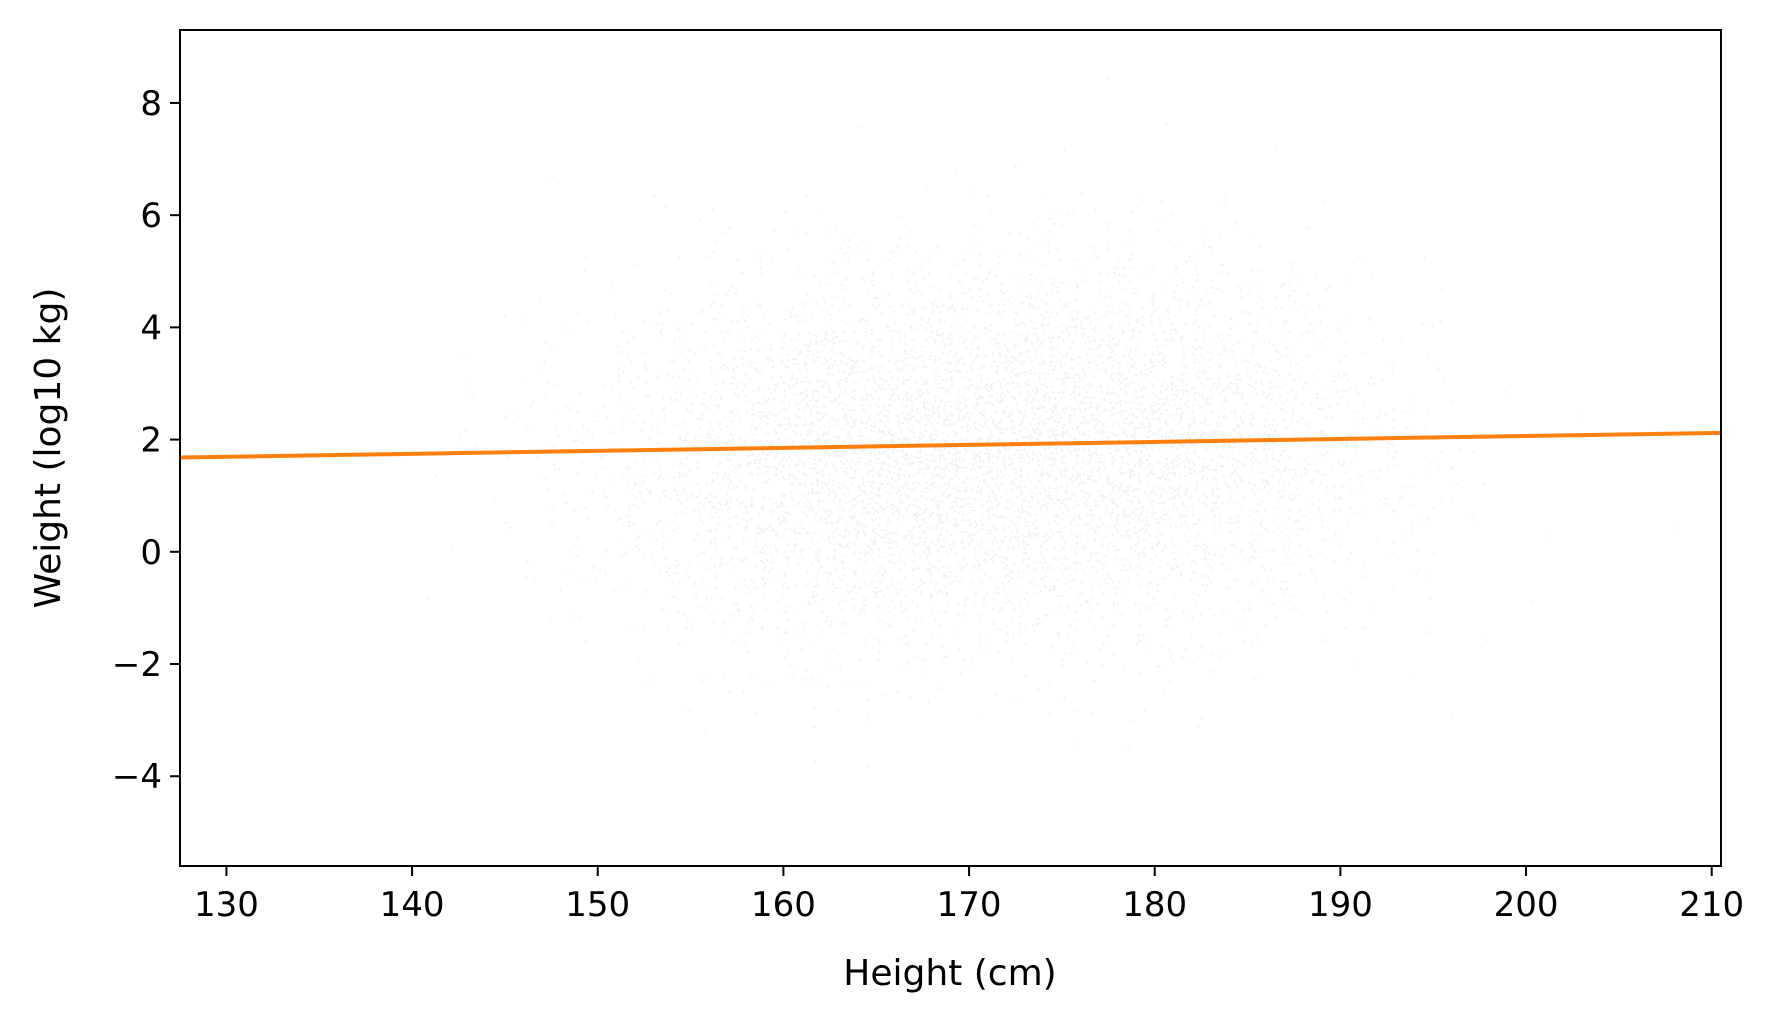 The height and width of the screenshot is (1020, 1769). I want to click on x-tick-label: 130, so click(226, 905).